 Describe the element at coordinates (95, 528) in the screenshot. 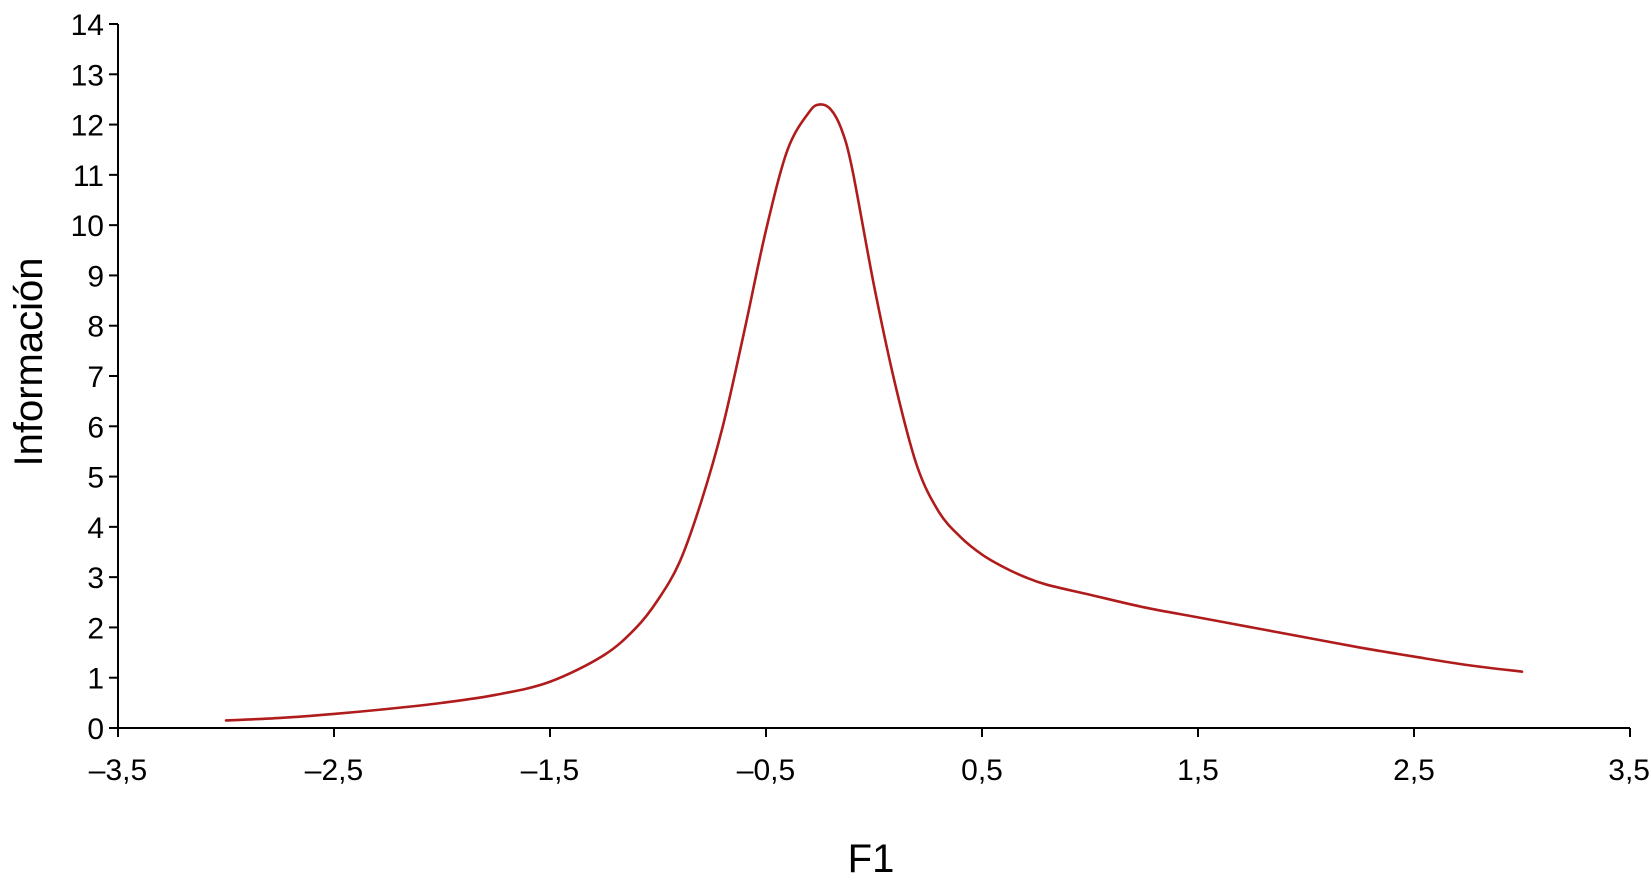

I see `y-tick-label: 4` at that location.